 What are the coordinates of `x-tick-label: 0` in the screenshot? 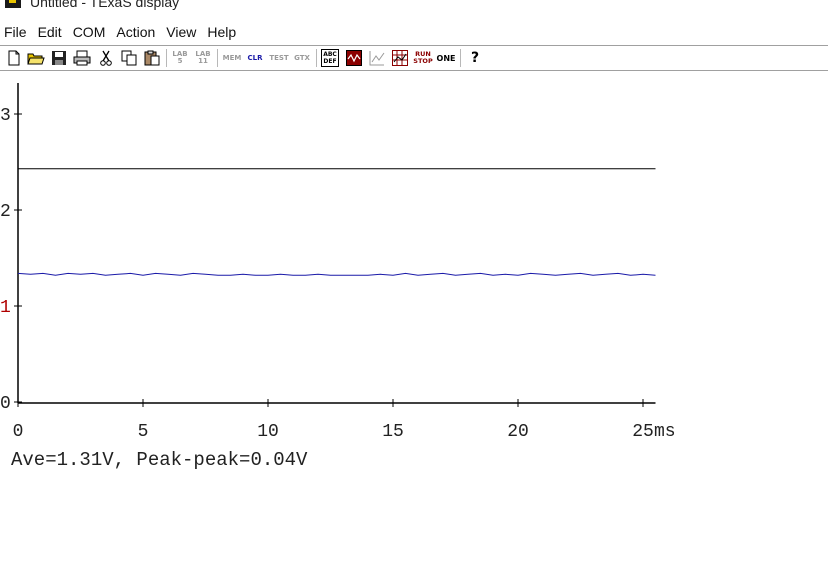 It's located at (18, 432).